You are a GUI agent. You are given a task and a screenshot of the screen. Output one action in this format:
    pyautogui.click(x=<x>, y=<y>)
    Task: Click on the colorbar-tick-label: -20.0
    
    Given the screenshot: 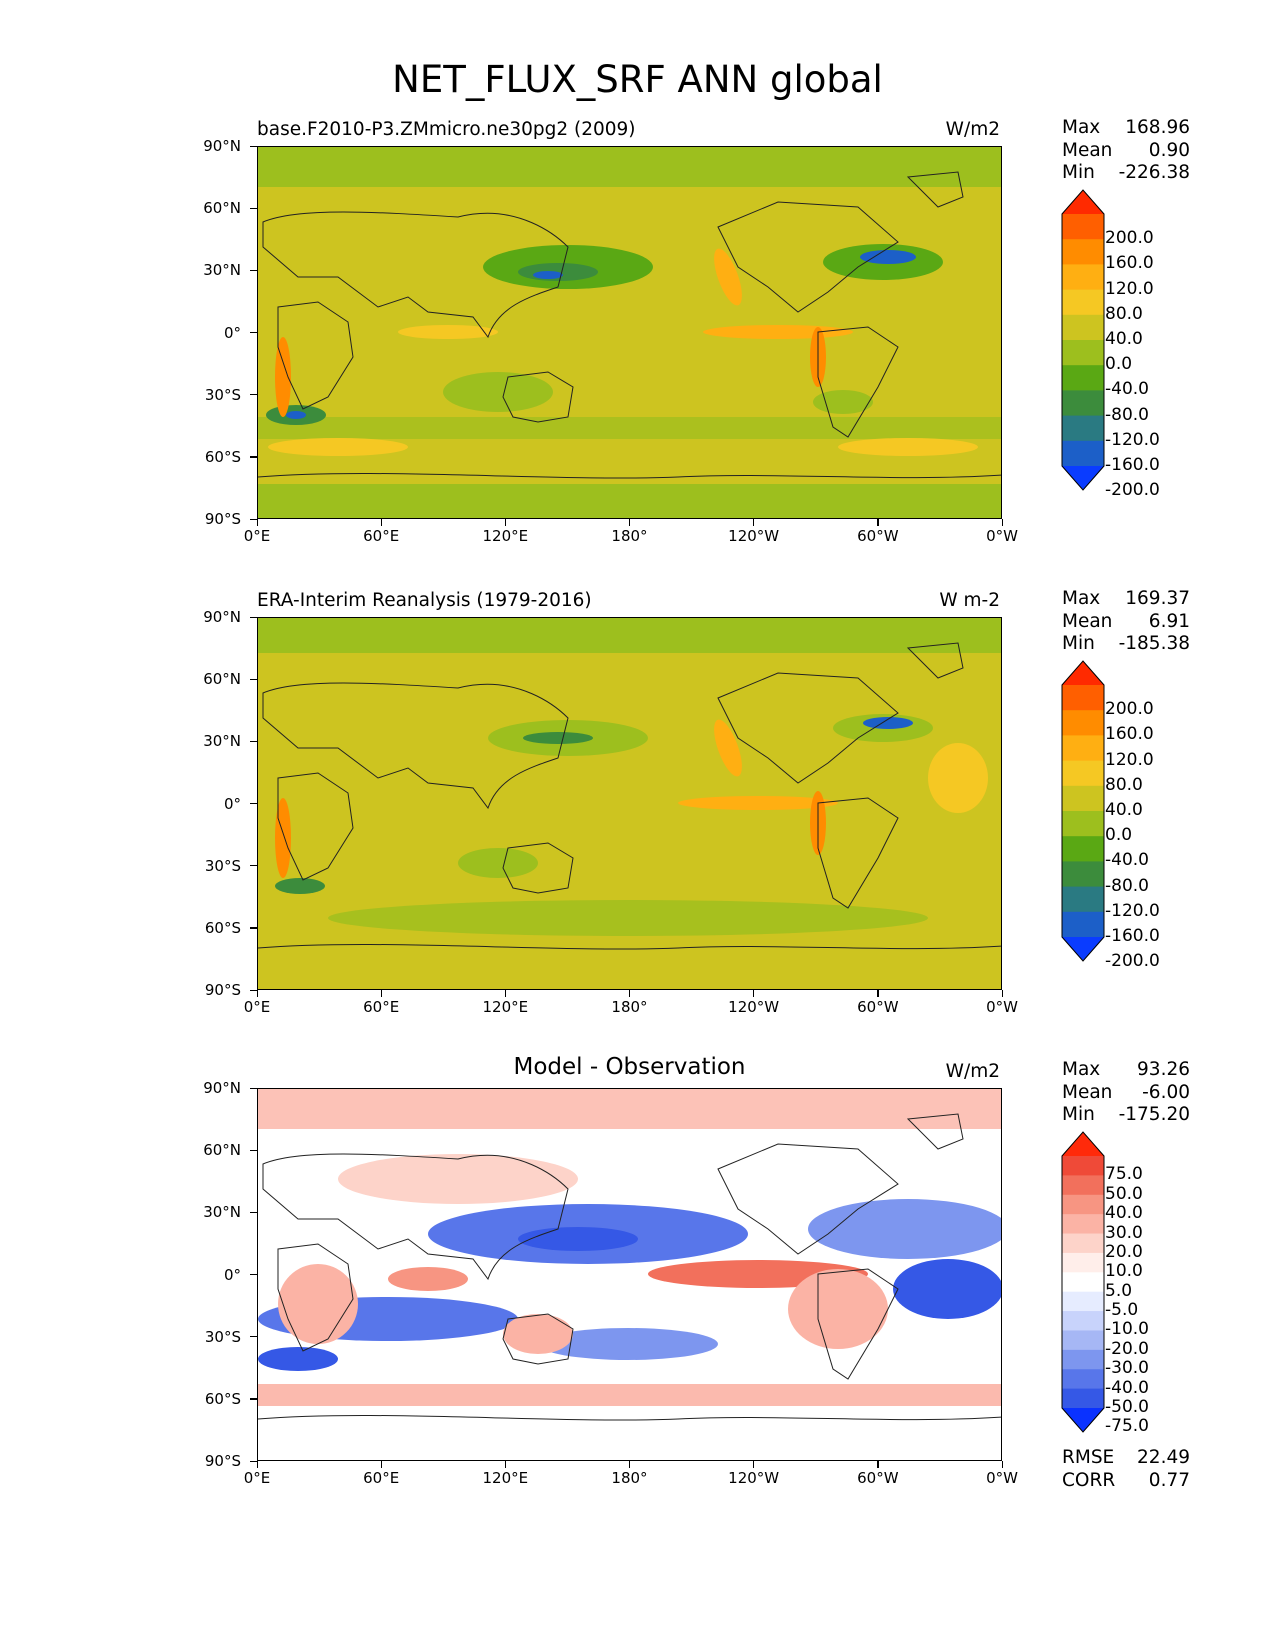 What is the action you would take?
    pyautogui.click(x=1127, y=1348)
    